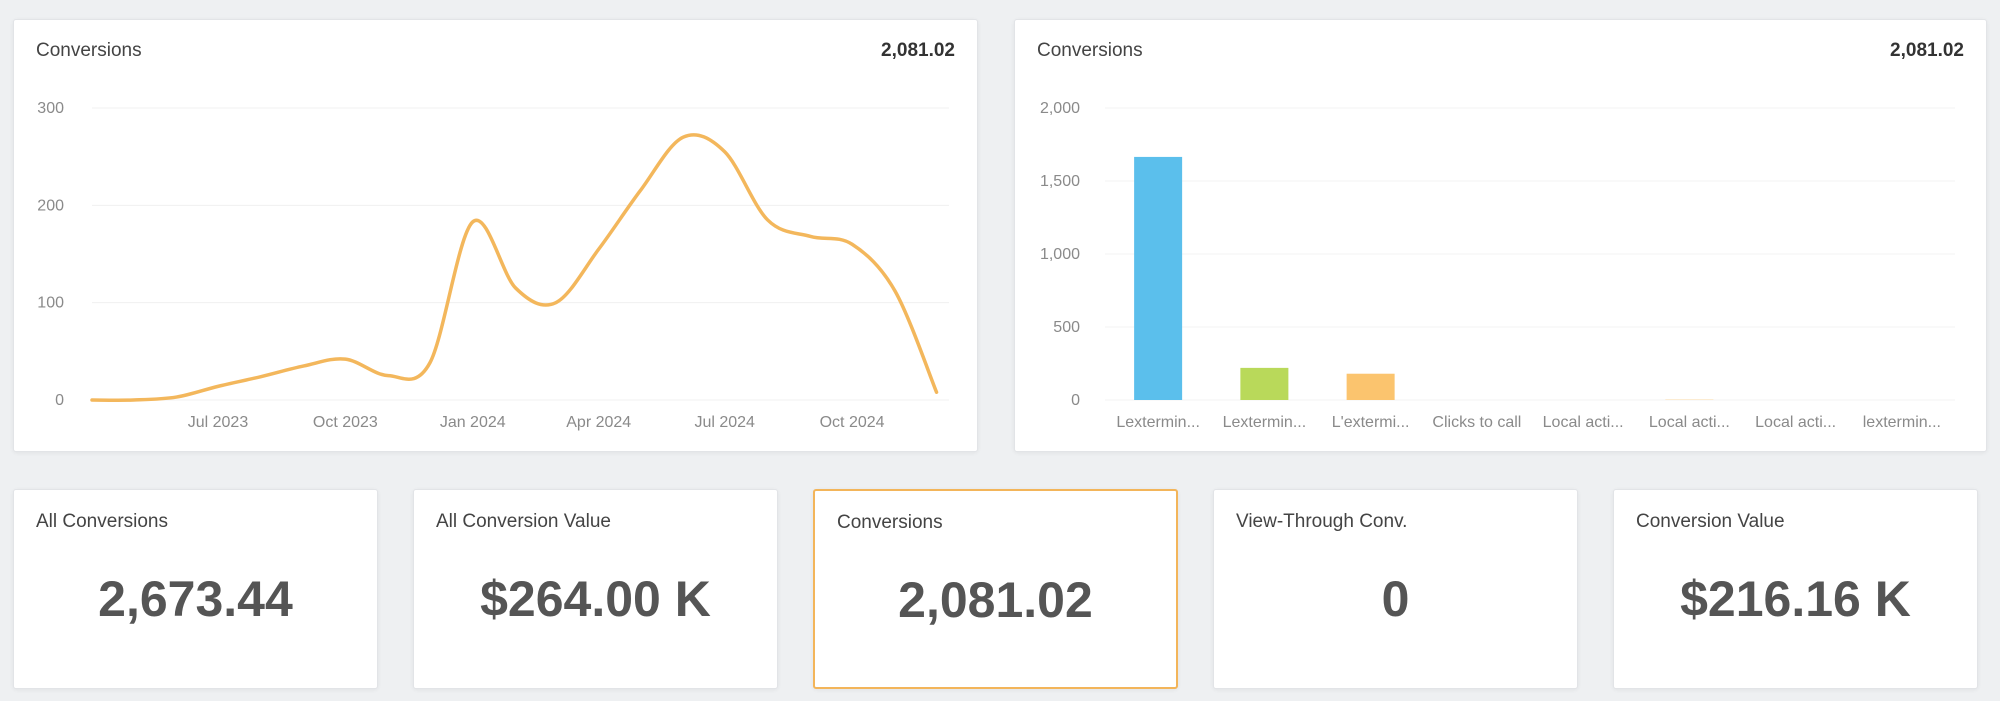  What do you see at coordinates (1066, 327) in the screenshot?
I see `y-tick-label: 500` at bounding box center [1066, 327].